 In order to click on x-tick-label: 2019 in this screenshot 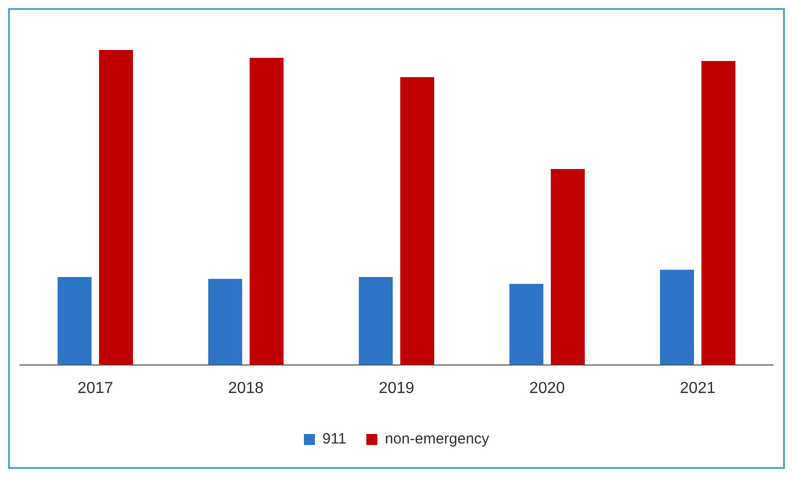, I will do `click(396, 388)`.